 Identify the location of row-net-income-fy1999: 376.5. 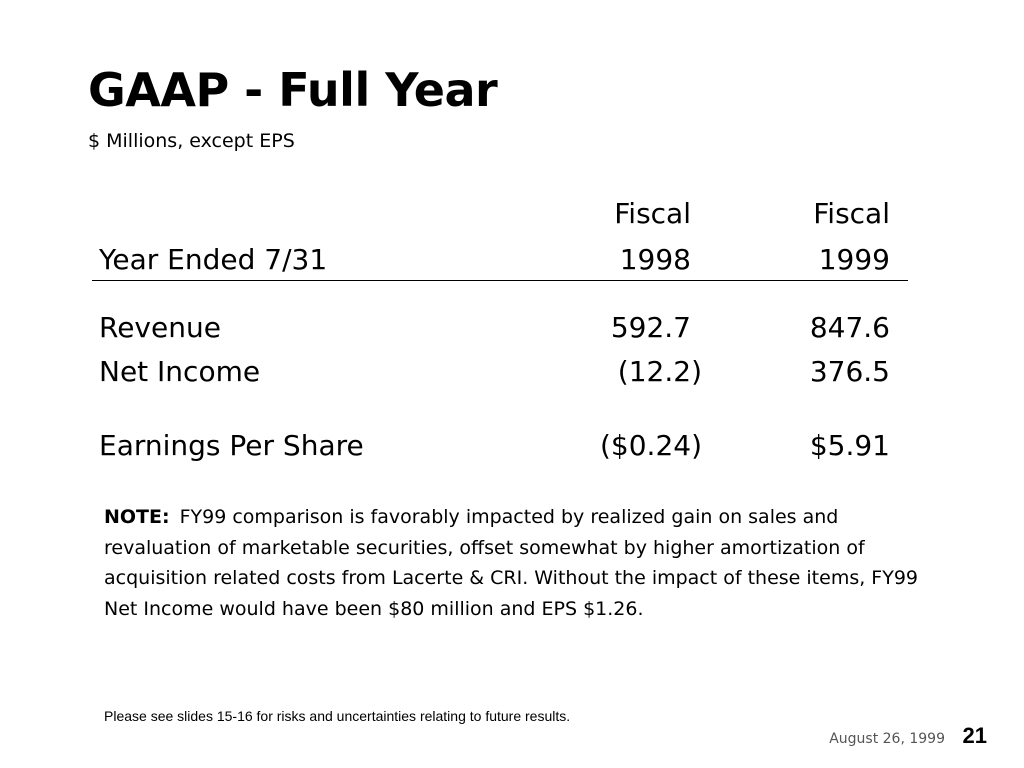
(849, 371).